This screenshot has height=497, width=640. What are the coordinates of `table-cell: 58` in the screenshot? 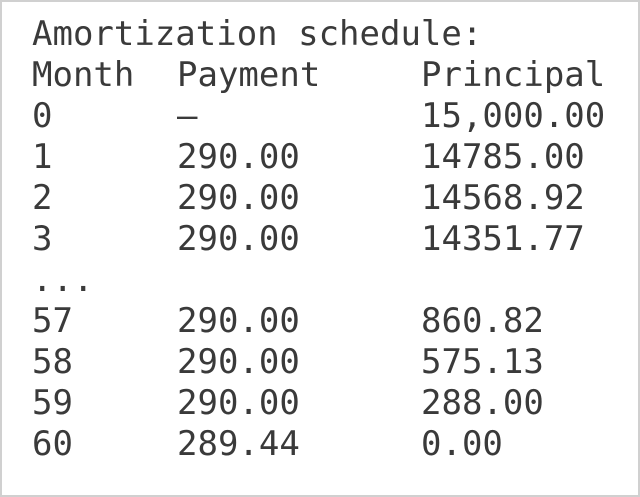 It's located at (52, 362).